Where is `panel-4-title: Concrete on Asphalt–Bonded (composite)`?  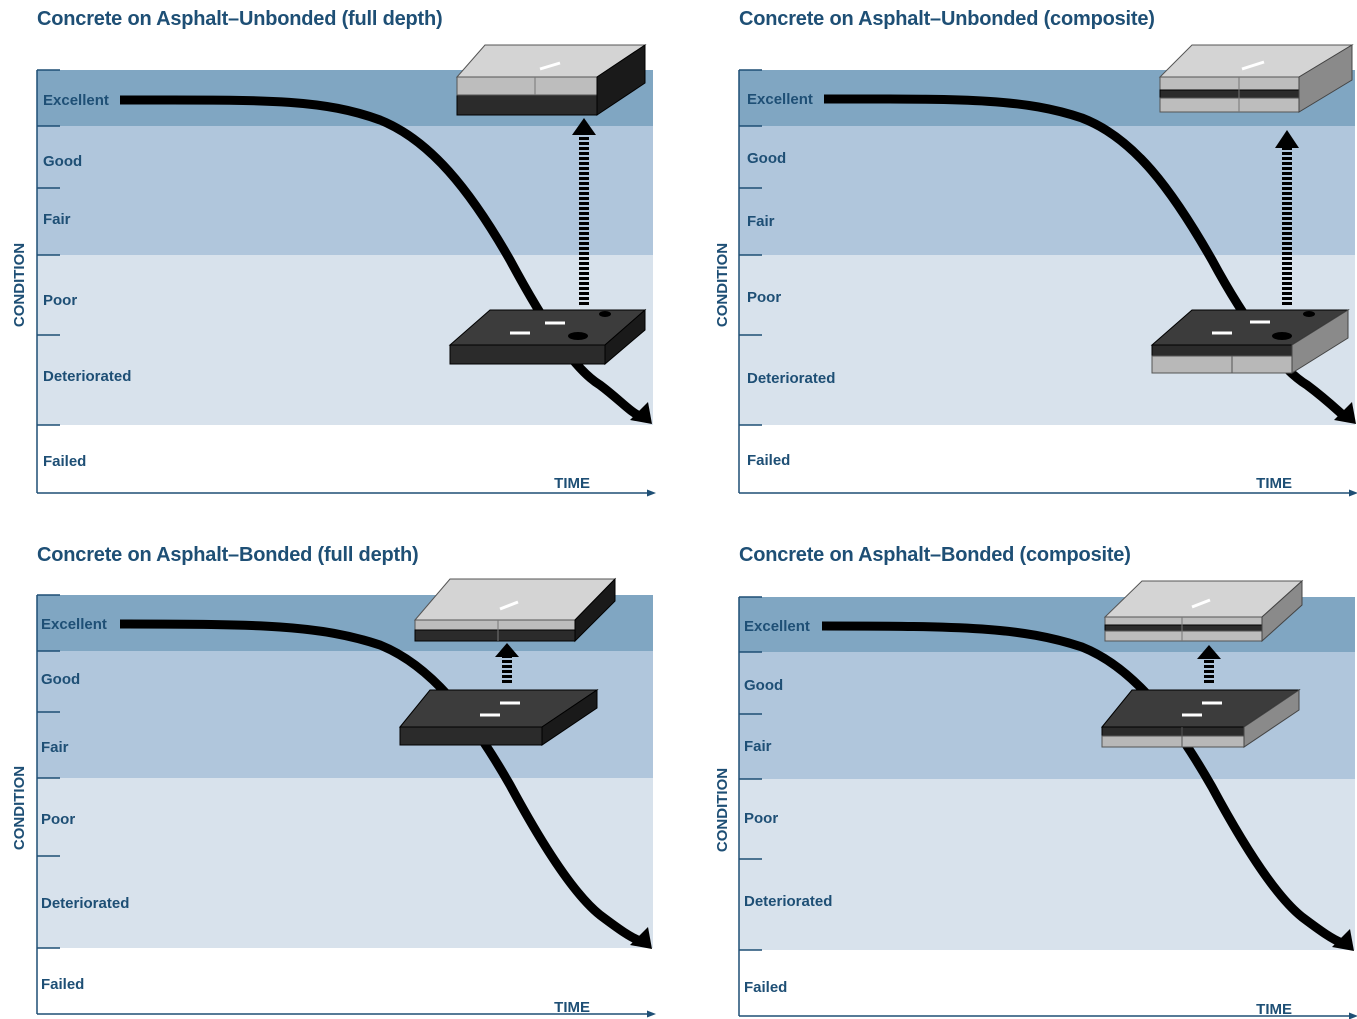 panel-4-title: Concrete on Asphalt–Bonded (composite) is located at coordinates (935, 555).